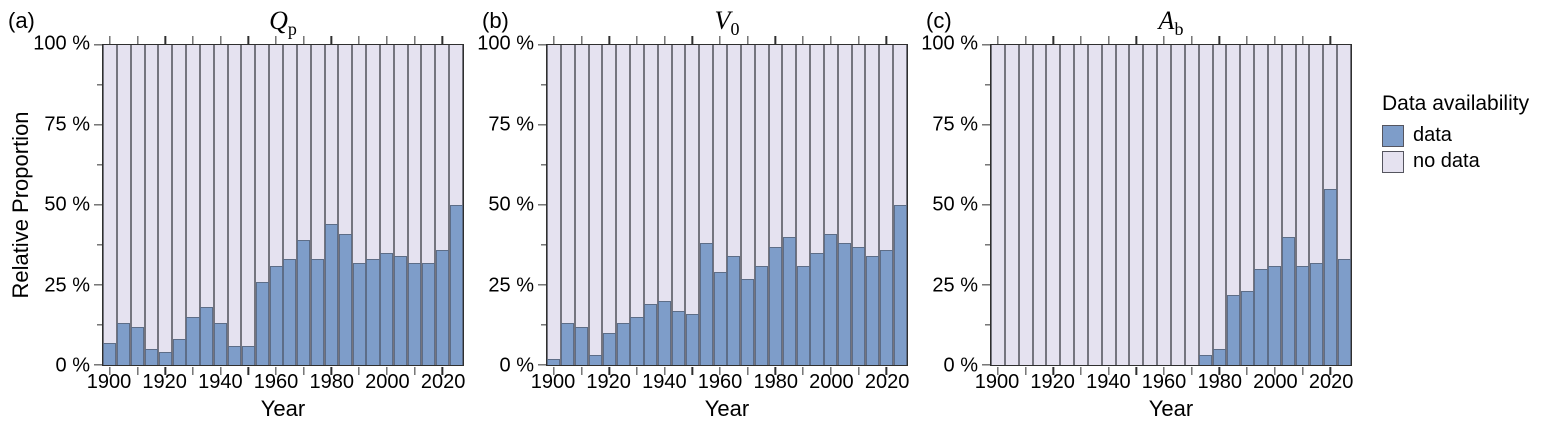  I want to click on bar-1975, so click(317, 205).